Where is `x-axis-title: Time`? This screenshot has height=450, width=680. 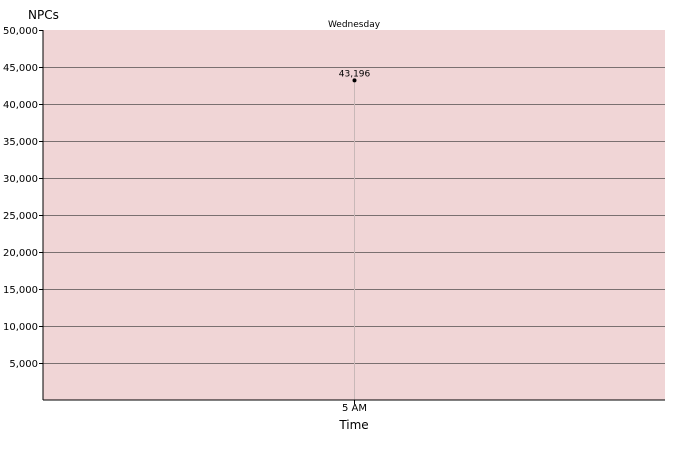 x-axis-title: Time is located at coordinates (353, 425).